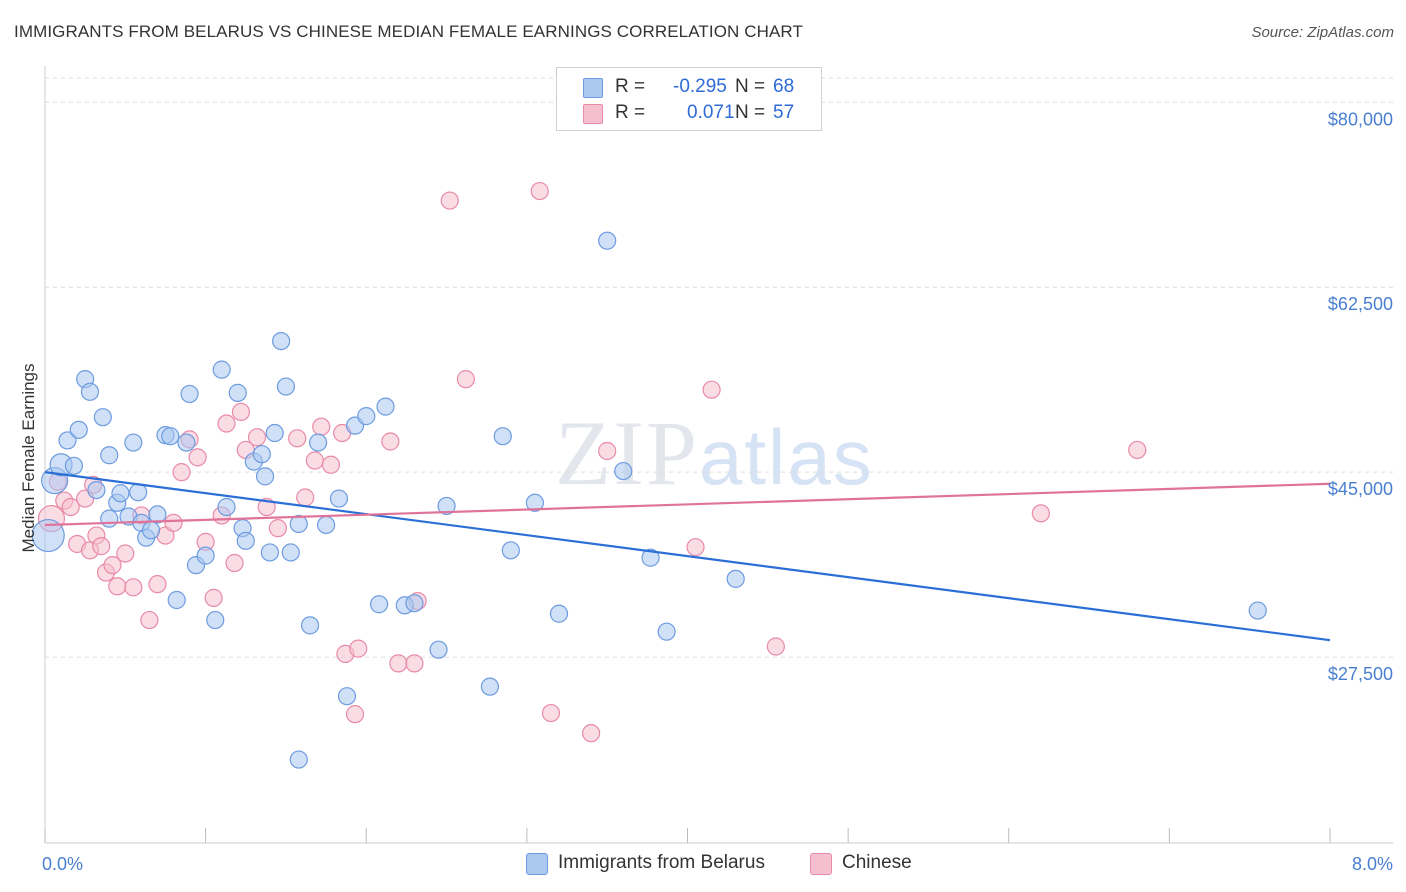 The width and height of the screenshot is (1406, 892). I want to click on n-value-chinese: 57, so click(784, 112).